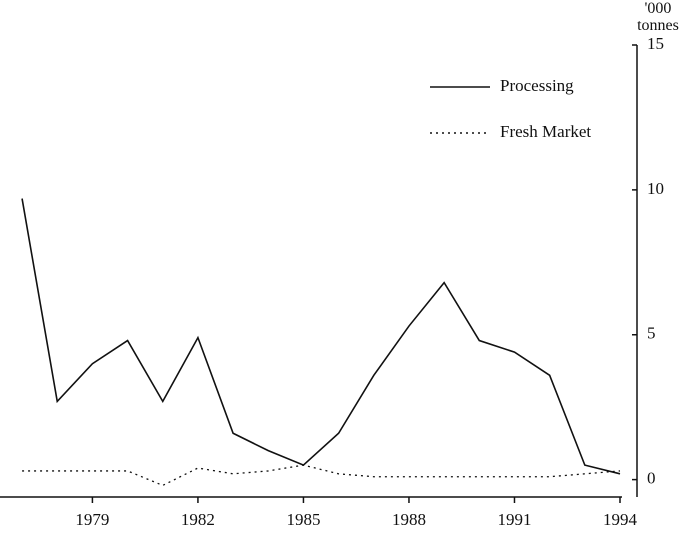 Image resolution: width=694 pixels, height=535 pixels. I want to click on x-tick-label: 1985, so click(303, 519).